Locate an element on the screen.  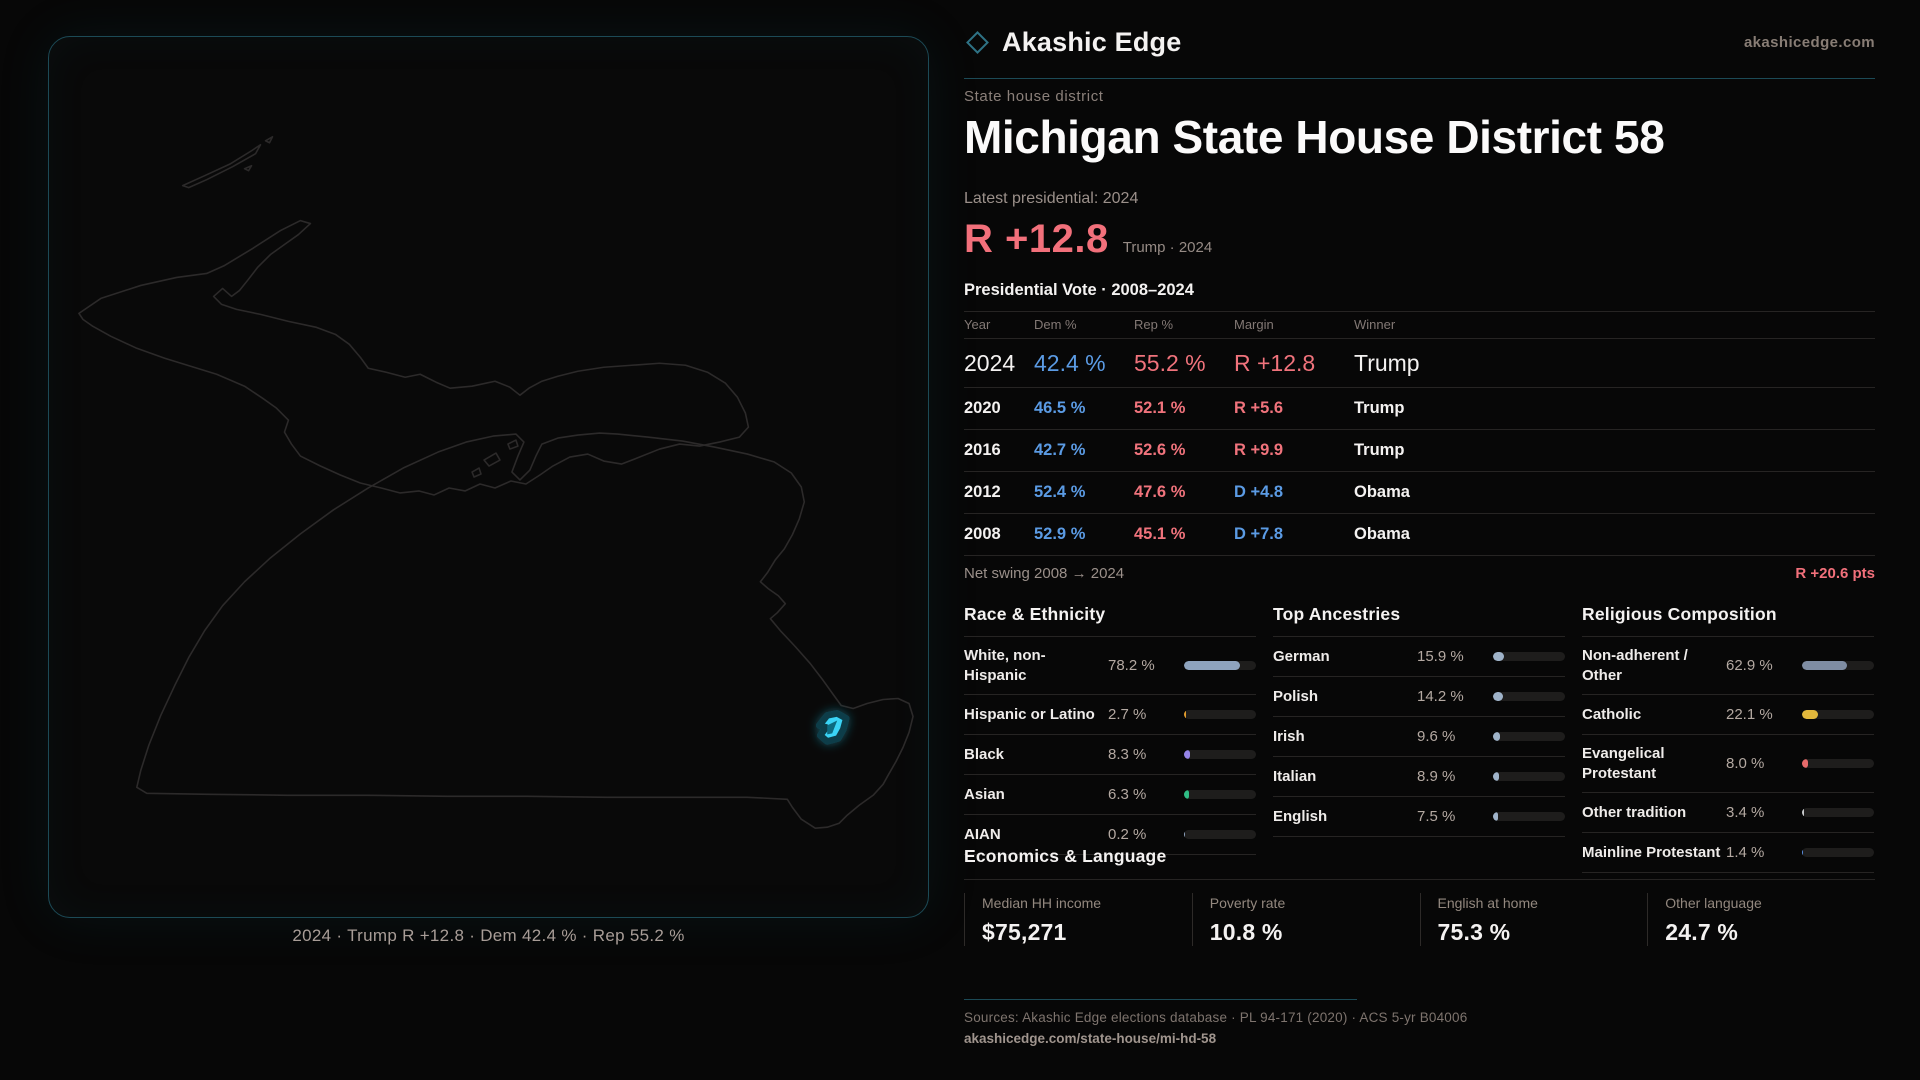
cell-year: 2024 is located at coordinates (990, 362).